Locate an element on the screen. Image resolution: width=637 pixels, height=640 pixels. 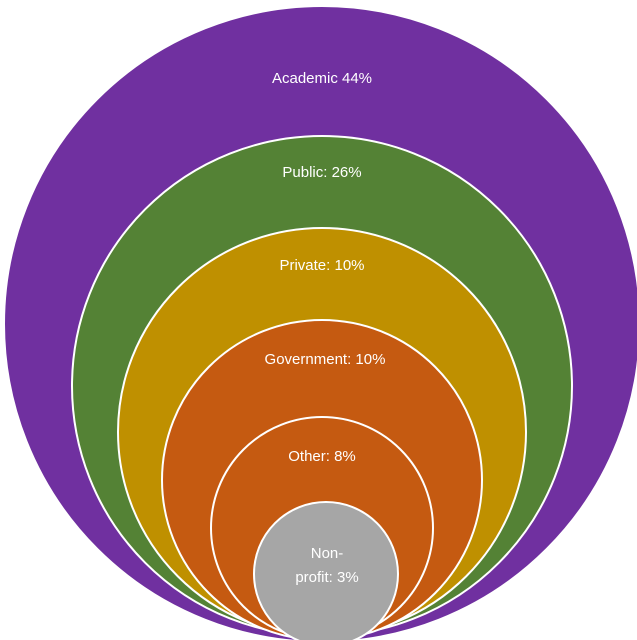
ring-nonprofit is located at coordinates (326, 570).